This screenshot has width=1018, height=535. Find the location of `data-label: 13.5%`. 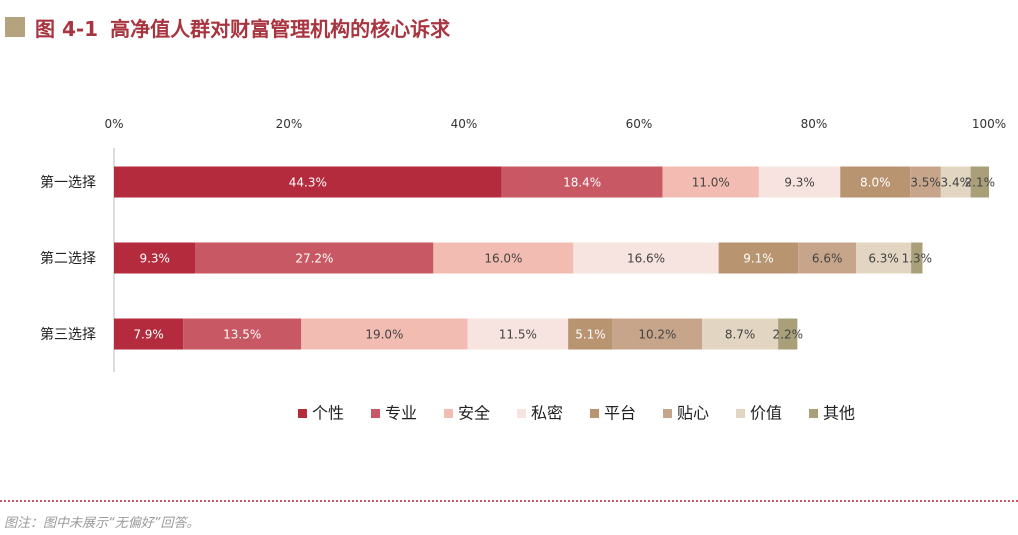

data-label: 13.5% is located at coordinates (242, 335).